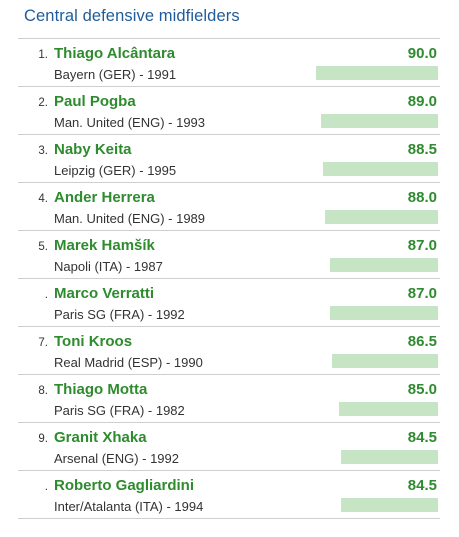 The height and width of the screenshot is (537, 459). I want to click on player-info: Real Madrid (ESP) - 1990, so click(128, 362).